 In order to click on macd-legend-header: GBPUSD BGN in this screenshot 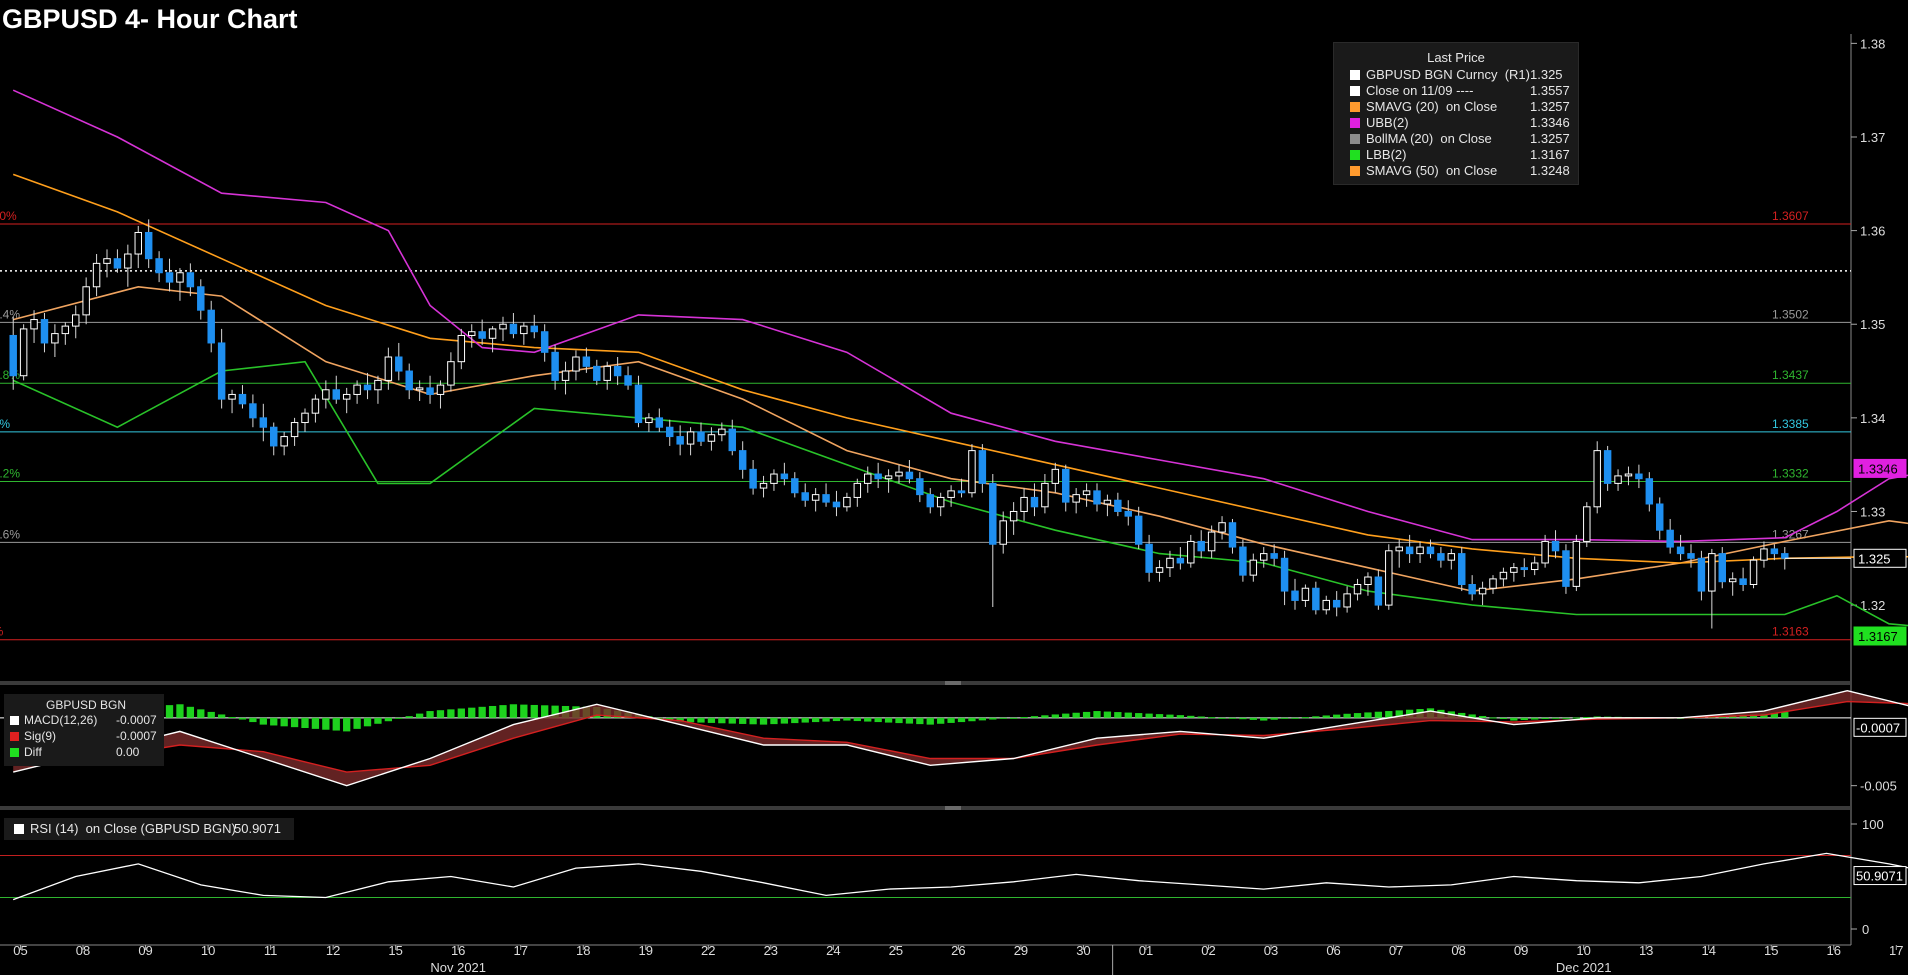, I will do `click(86, 705)`.